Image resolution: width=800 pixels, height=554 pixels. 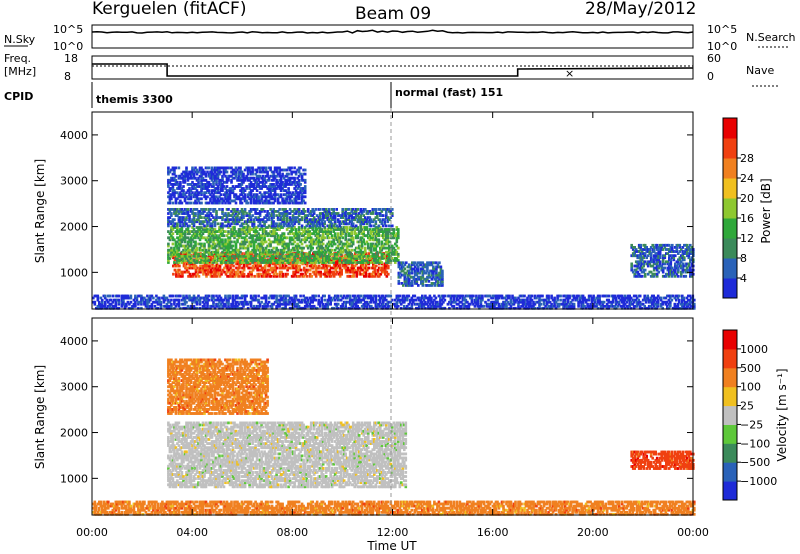 What do you see at coordinates (758, 481) in the screenshot?
I see `colorbar-tick: −1000` at bounding box center [758, 481].